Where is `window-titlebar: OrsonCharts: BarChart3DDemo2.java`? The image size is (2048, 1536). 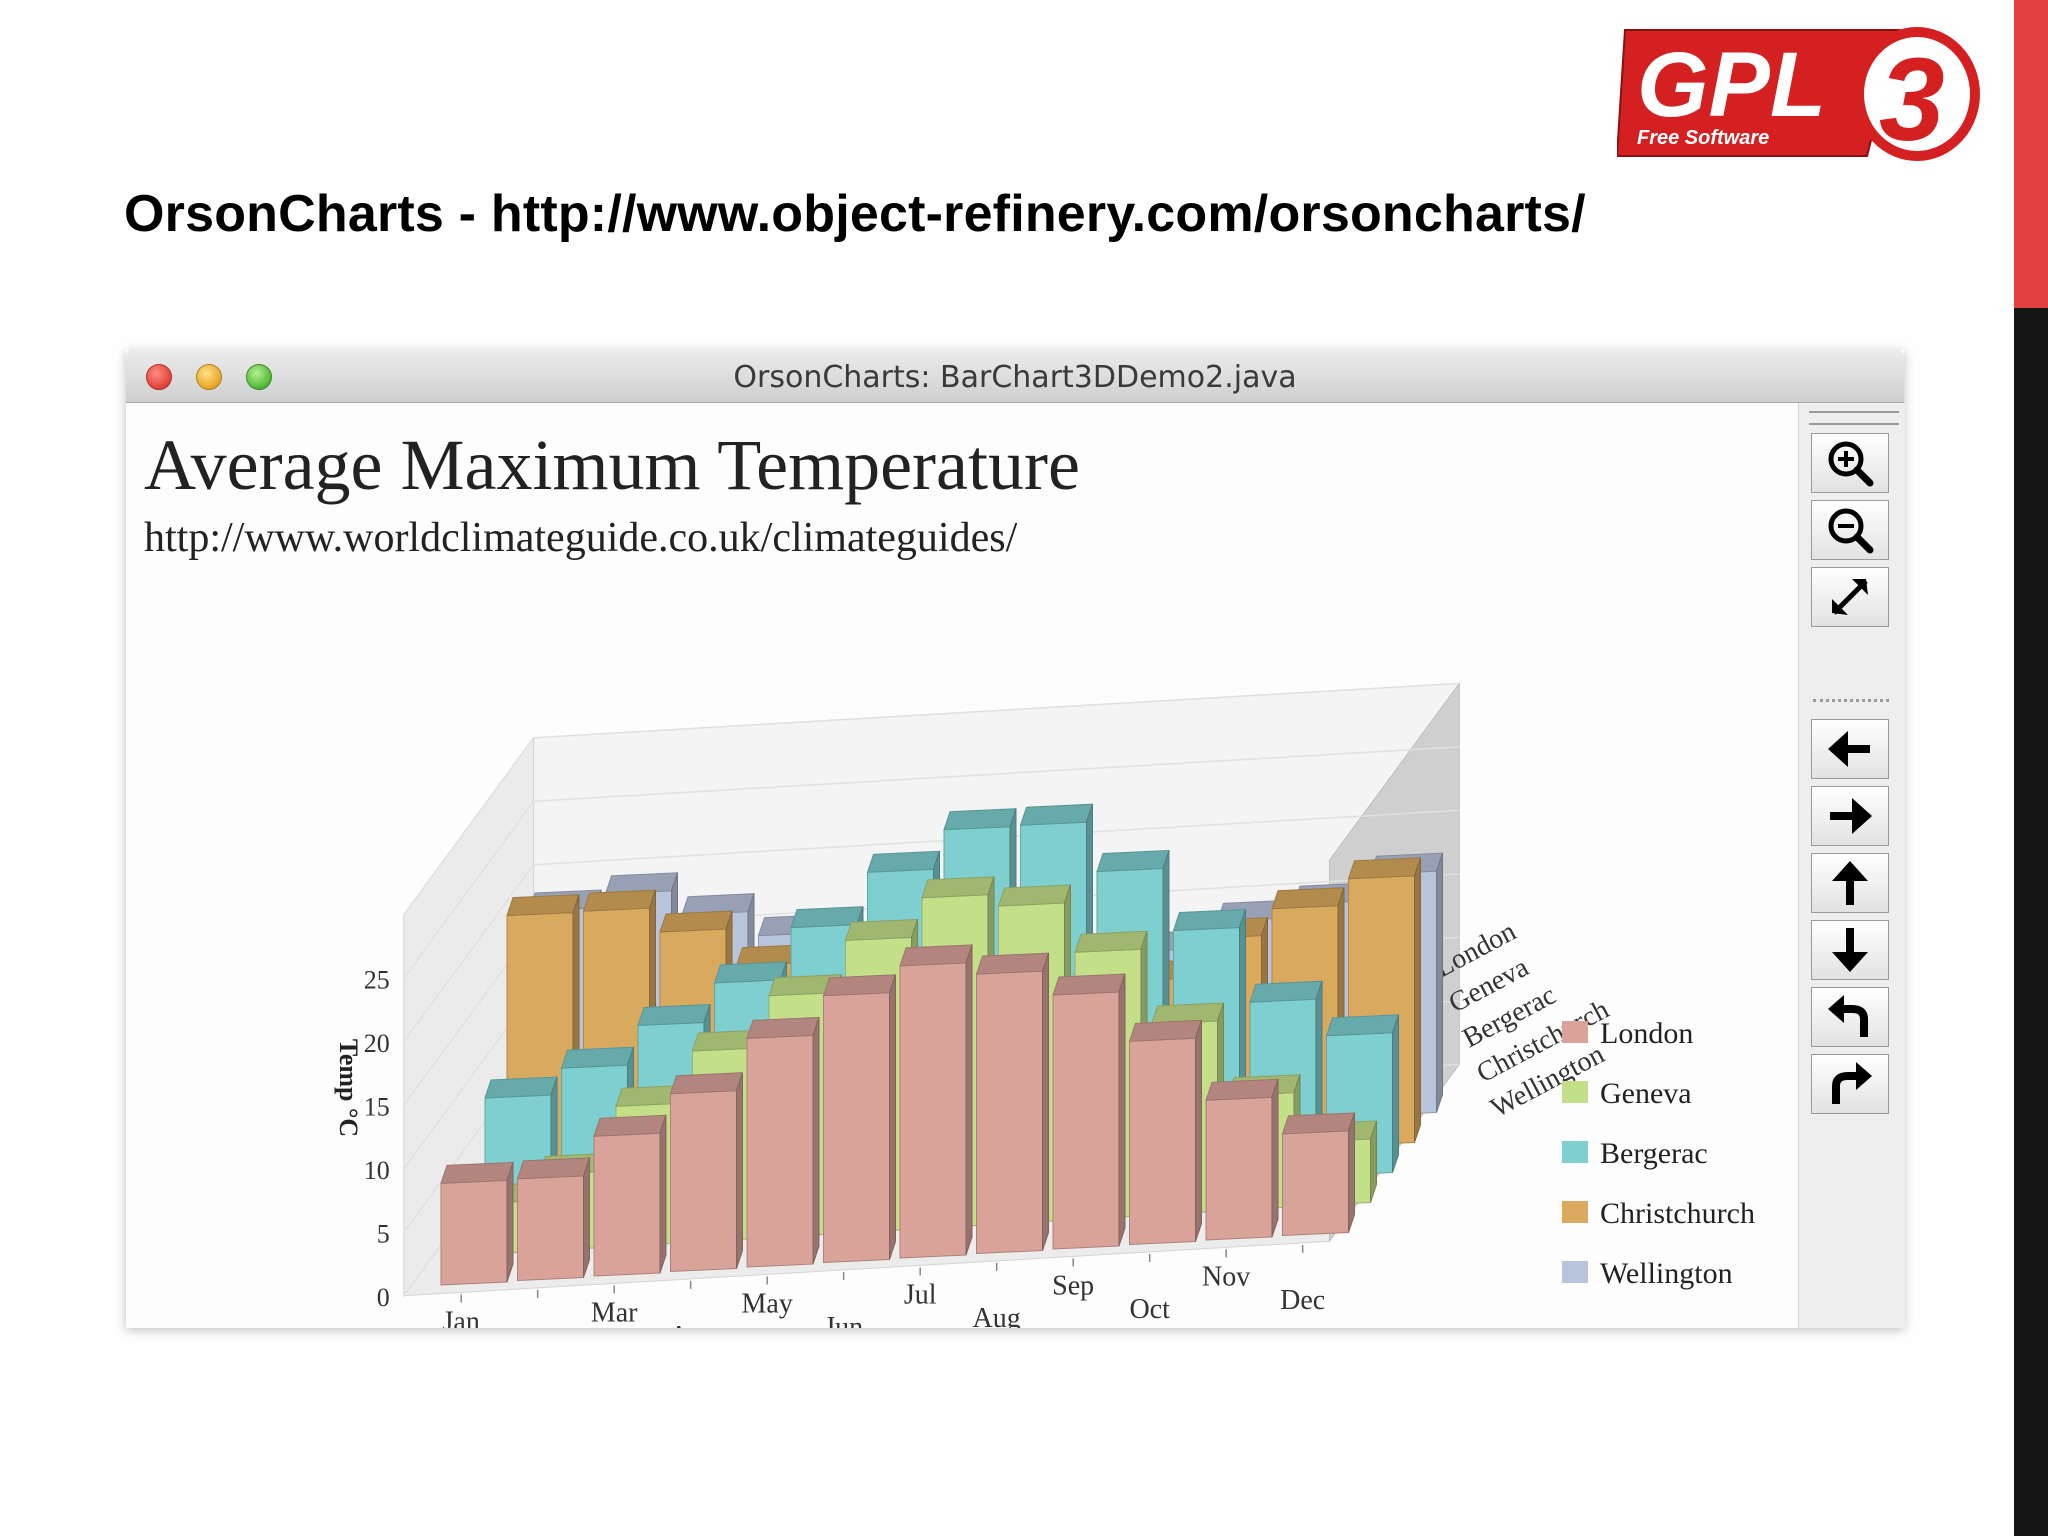
window-titlebar: OrsonCharts: BarChart3DDemo2.java is located at coordinates (1015, 376).